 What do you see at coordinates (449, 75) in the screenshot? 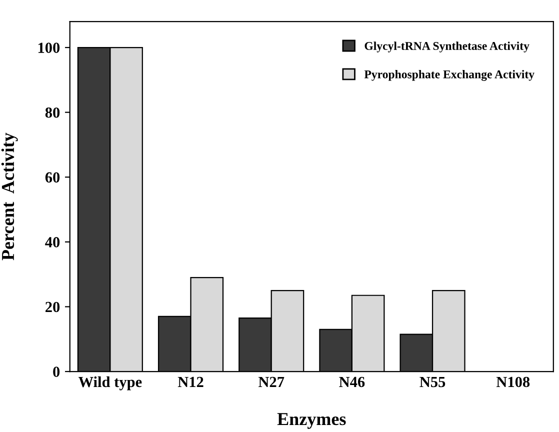
I see `legend-label: Pyrophosphate Exchange Activity` at bounding box center [449, 75].